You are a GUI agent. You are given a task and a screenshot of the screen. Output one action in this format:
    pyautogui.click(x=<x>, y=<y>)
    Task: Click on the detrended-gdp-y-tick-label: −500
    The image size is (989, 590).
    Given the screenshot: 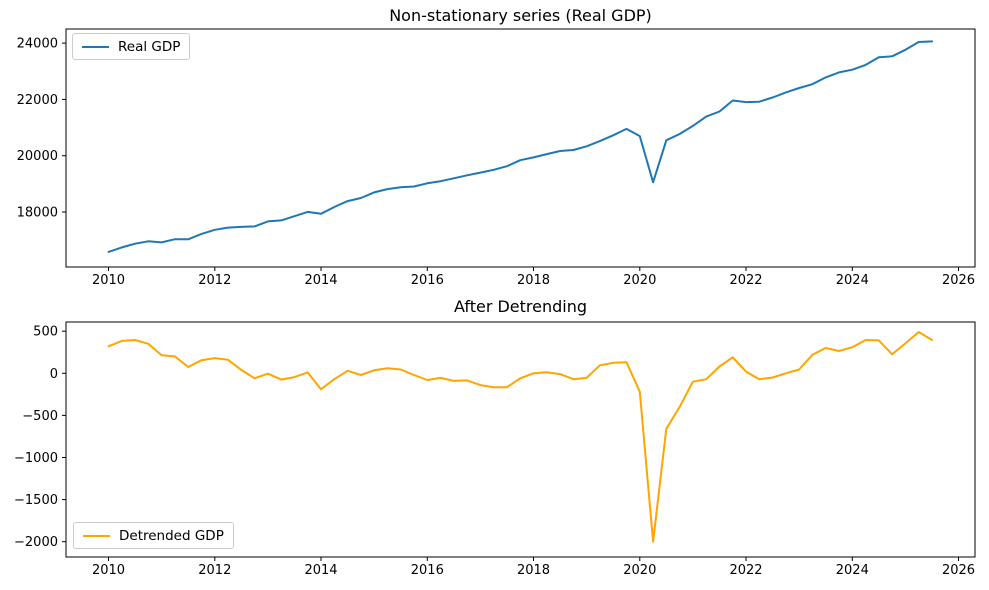 What is the action you would take?
    pyautogui.click(x=40, y=416)
    